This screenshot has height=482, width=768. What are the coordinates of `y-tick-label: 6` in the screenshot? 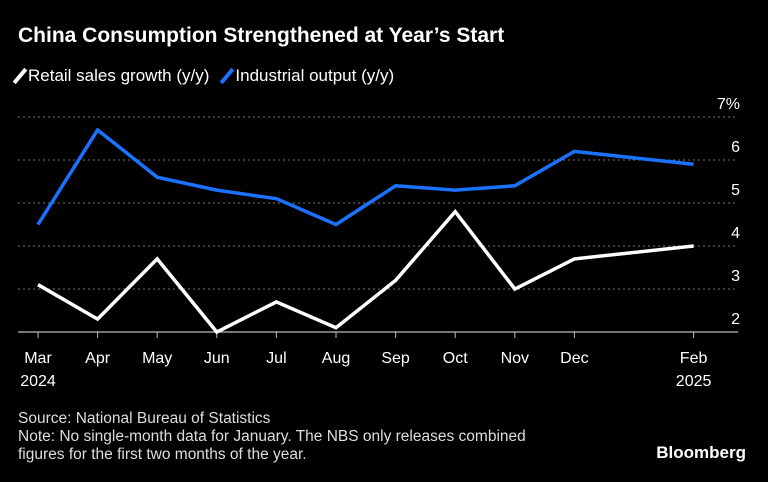 It's located at (735, 147).